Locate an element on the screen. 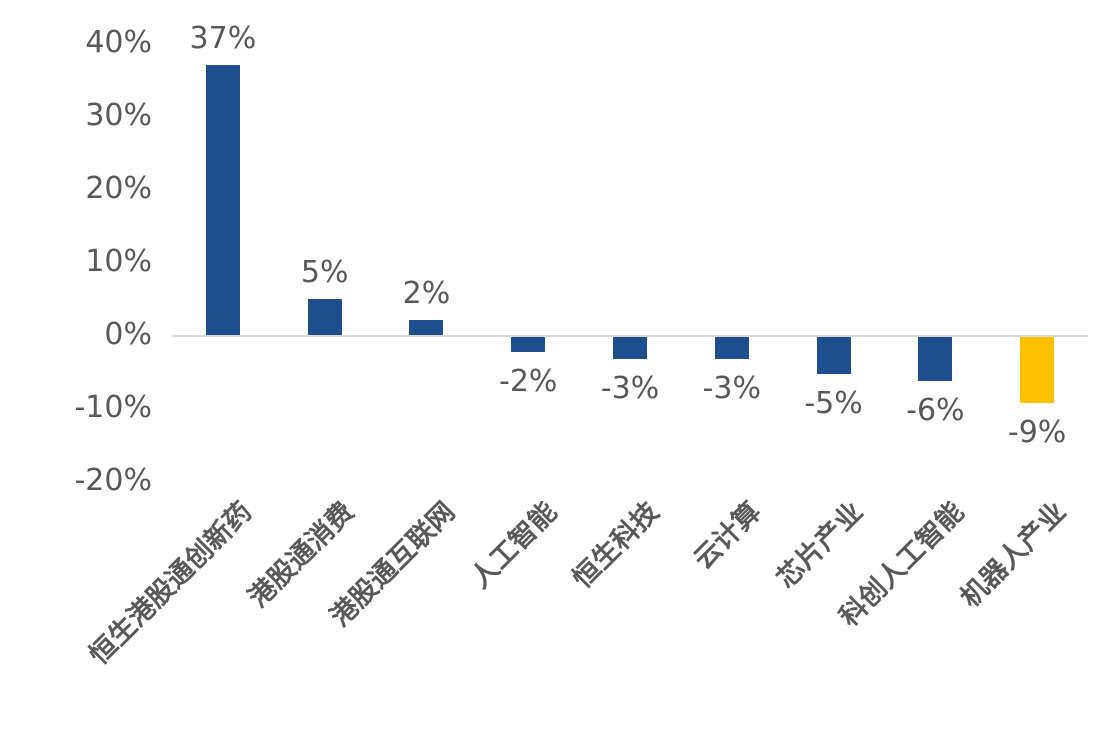 The image size is (1101, 739). category-label-8: 机器人产业 is located at coordinates (1013, 555).